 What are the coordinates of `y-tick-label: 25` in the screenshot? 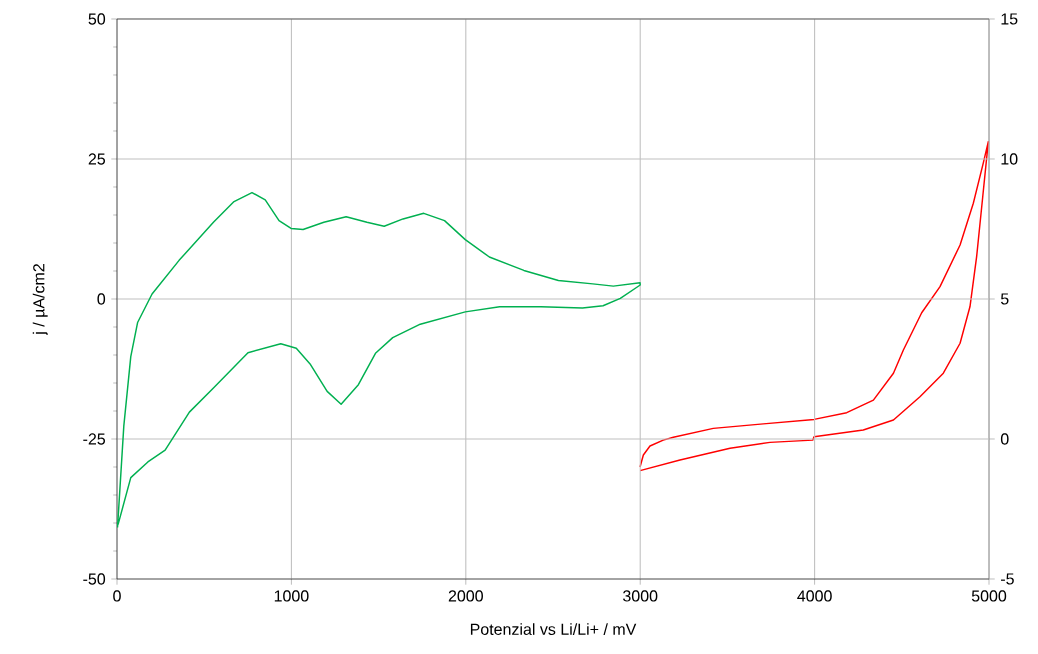 It's located at (97, 159).